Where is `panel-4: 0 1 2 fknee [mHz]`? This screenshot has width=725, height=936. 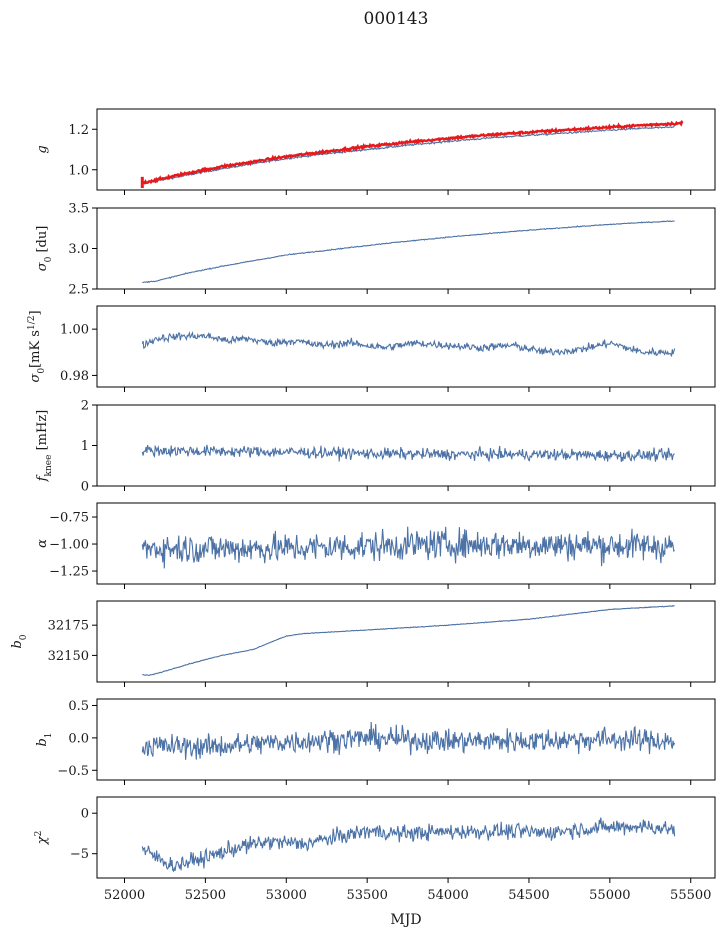
panel-4: 0 1 2 fknee [mHz] is located at coordinates (375, 447).